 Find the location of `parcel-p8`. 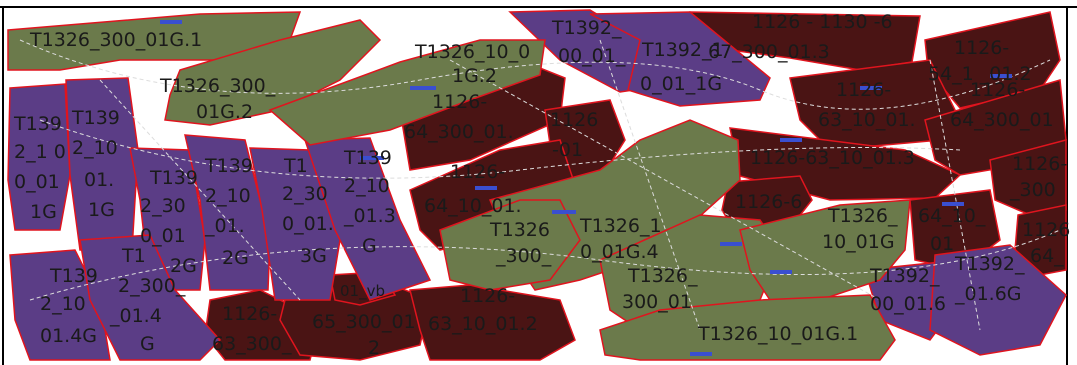

parcel-p8 is located at coordinates (367, 219).